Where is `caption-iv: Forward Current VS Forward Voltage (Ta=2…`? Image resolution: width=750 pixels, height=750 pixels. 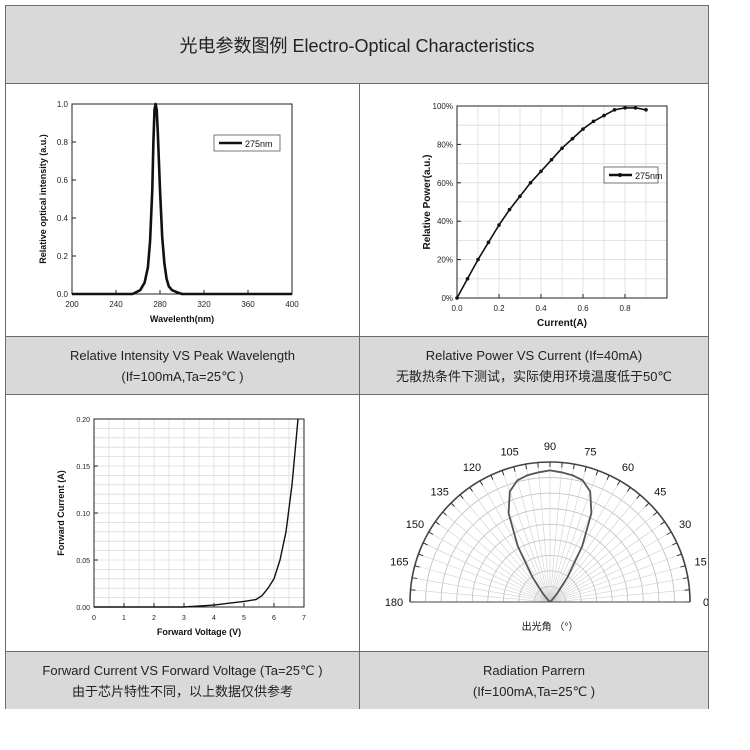
caption-iv: Forward Current VS Forward Voltage (Ta=2… is located at coordinates (182, 680).